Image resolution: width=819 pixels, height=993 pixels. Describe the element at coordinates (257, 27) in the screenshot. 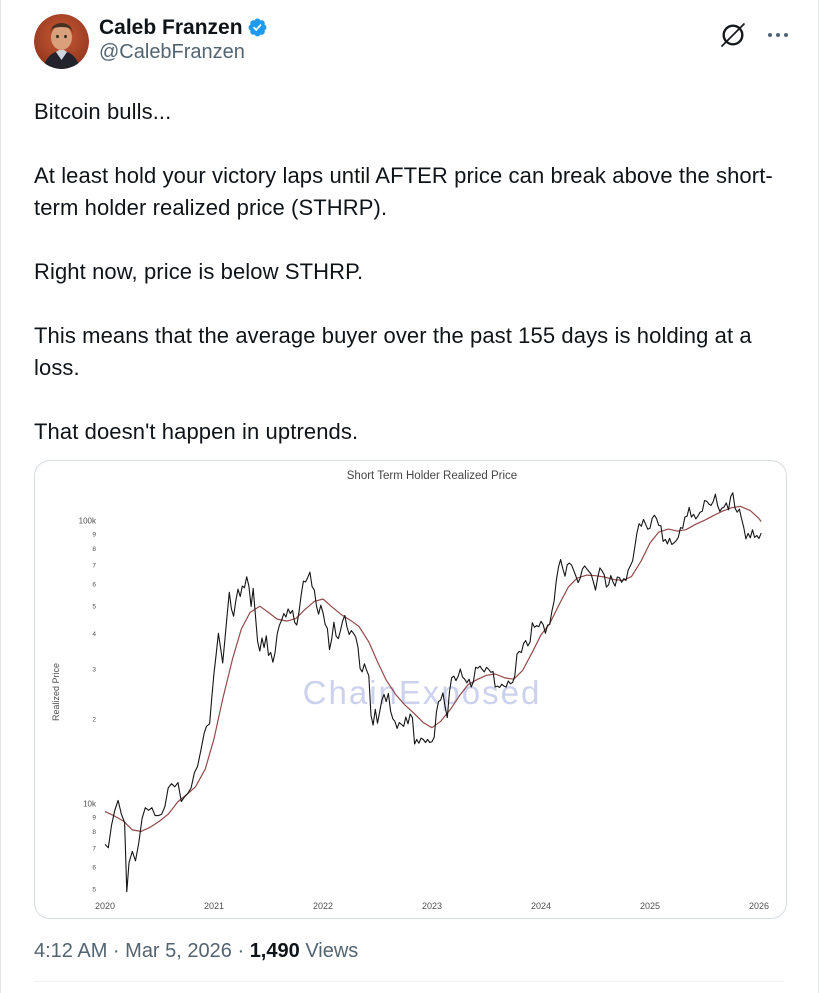

I see `verified-badge-icon` at that location.